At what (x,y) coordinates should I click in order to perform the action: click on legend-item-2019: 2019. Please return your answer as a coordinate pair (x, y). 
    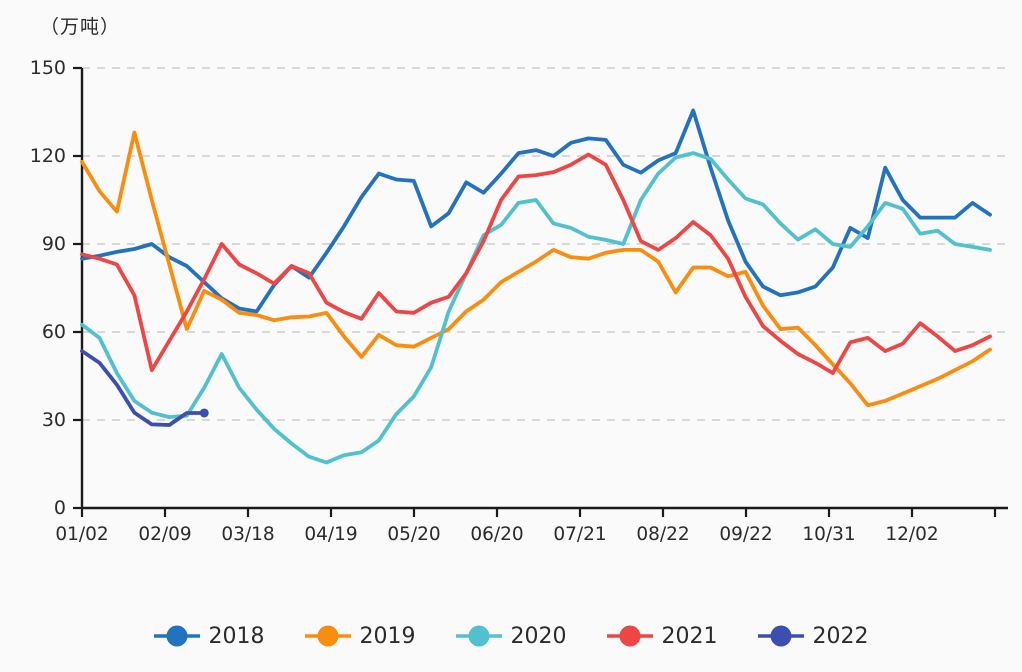
    Looking at the image, I should click on (360, 636).